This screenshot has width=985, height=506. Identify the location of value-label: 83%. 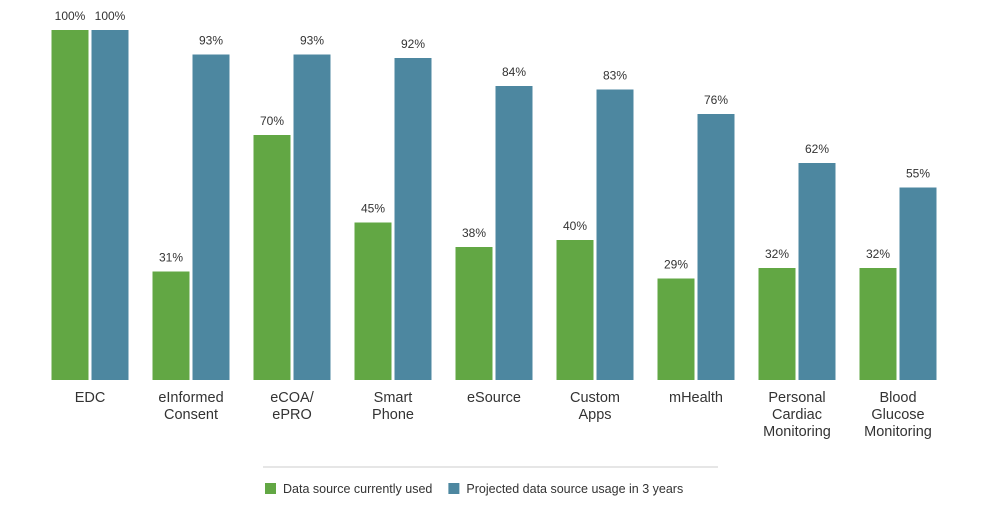
(615, 76).